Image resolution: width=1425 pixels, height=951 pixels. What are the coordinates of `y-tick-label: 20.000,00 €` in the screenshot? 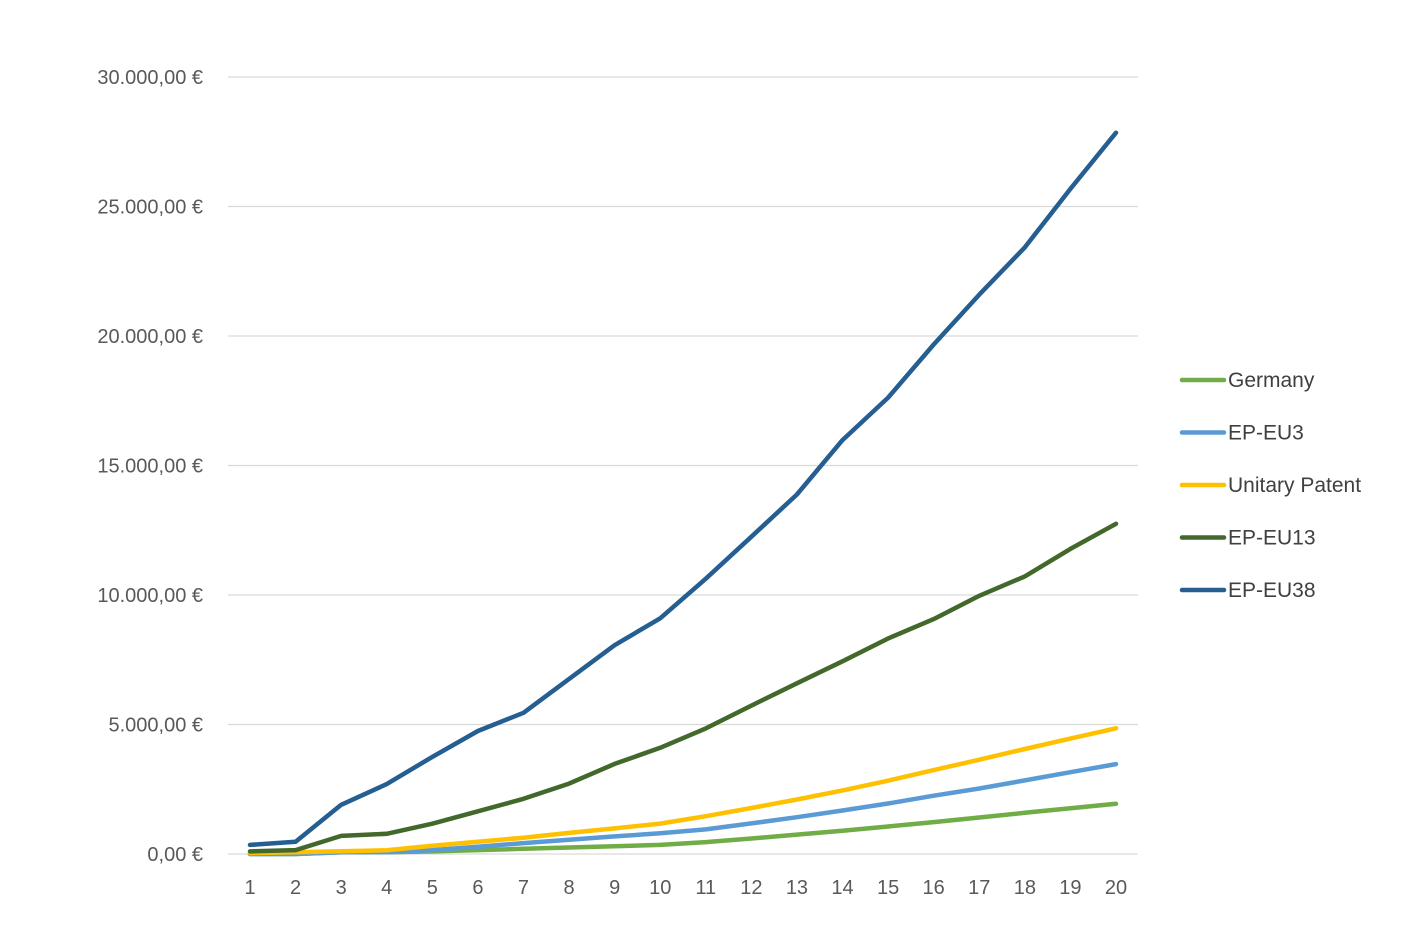 It's located at (150, 337).